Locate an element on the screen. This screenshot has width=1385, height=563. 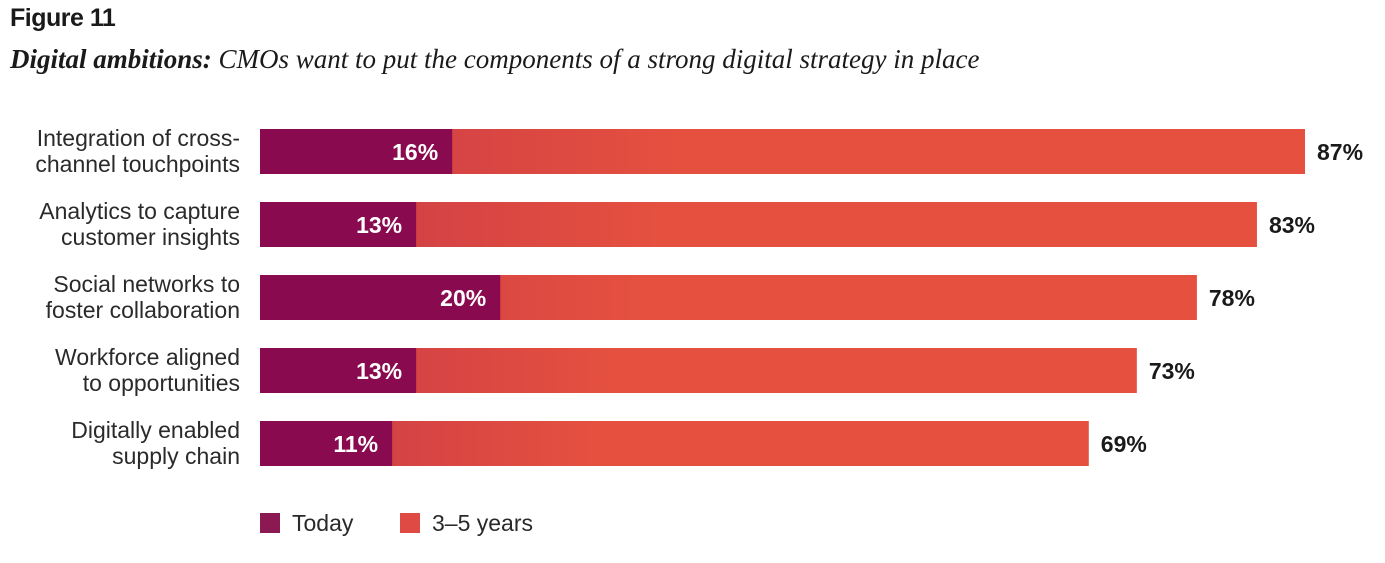
legend-swatch-today is located at coordinates (270, 523).